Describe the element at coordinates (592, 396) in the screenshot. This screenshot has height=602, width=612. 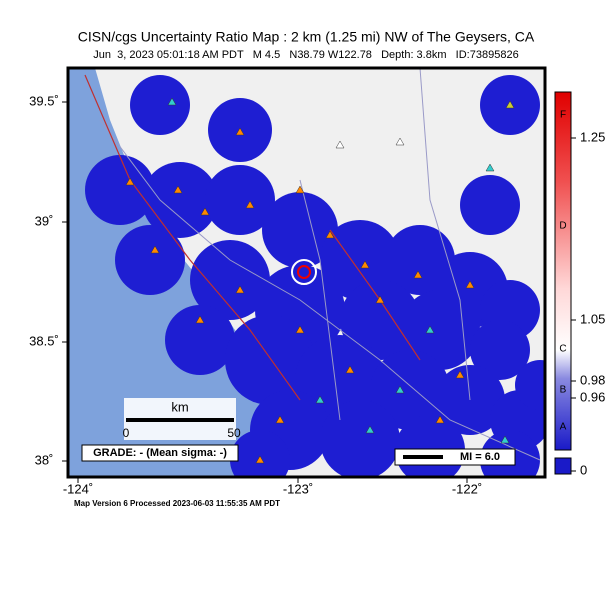
I see `colorbar-label: 0.96` at that location.